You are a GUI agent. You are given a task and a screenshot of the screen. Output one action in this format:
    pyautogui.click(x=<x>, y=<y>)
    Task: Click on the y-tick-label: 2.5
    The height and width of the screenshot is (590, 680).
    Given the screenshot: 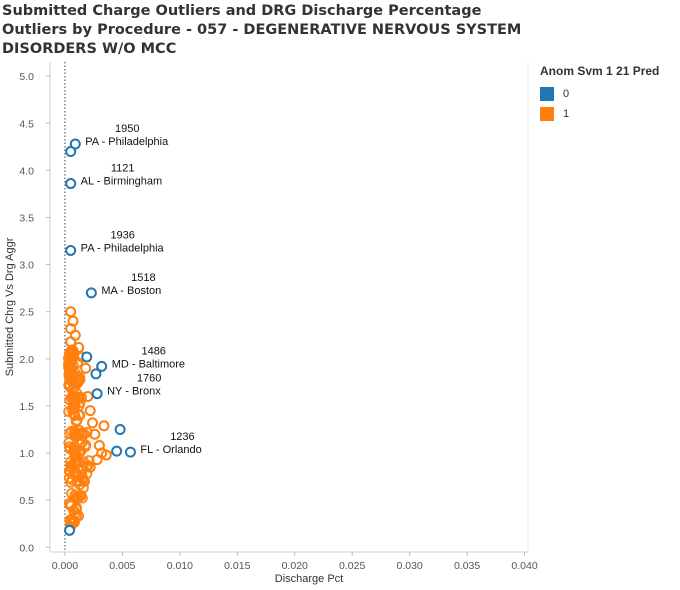 What is the action you would take?
    pyautogui.click(x=26, y=313)
    